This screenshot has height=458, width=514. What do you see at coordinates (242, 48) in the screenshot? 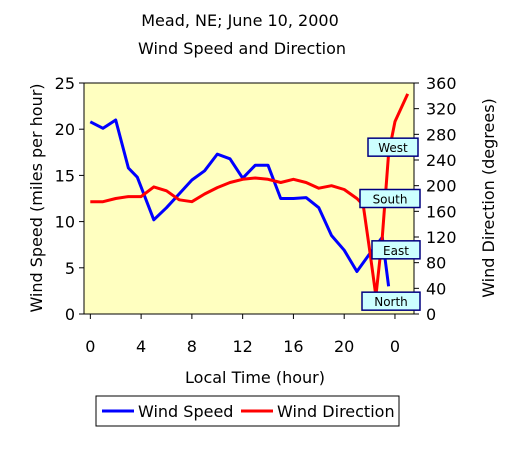
I see `chart-subtitle: Wind Speed and Direction` at bounding box center [242, 48].